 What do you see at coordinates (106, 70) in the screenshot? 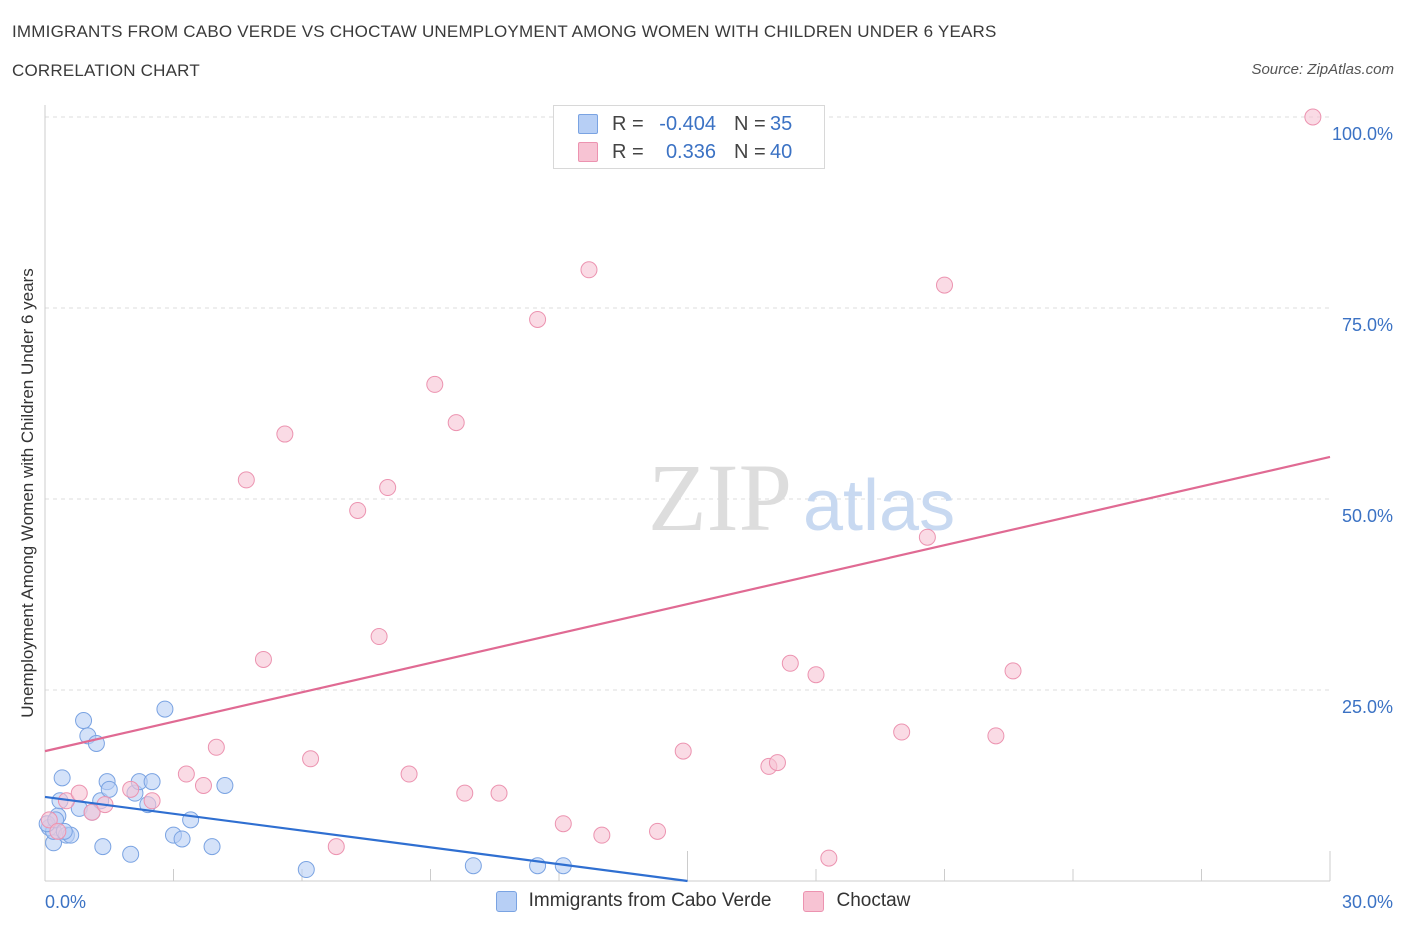
I see `chart-subtitle: CORRELATION CHART` at bounding box center [106, 70].